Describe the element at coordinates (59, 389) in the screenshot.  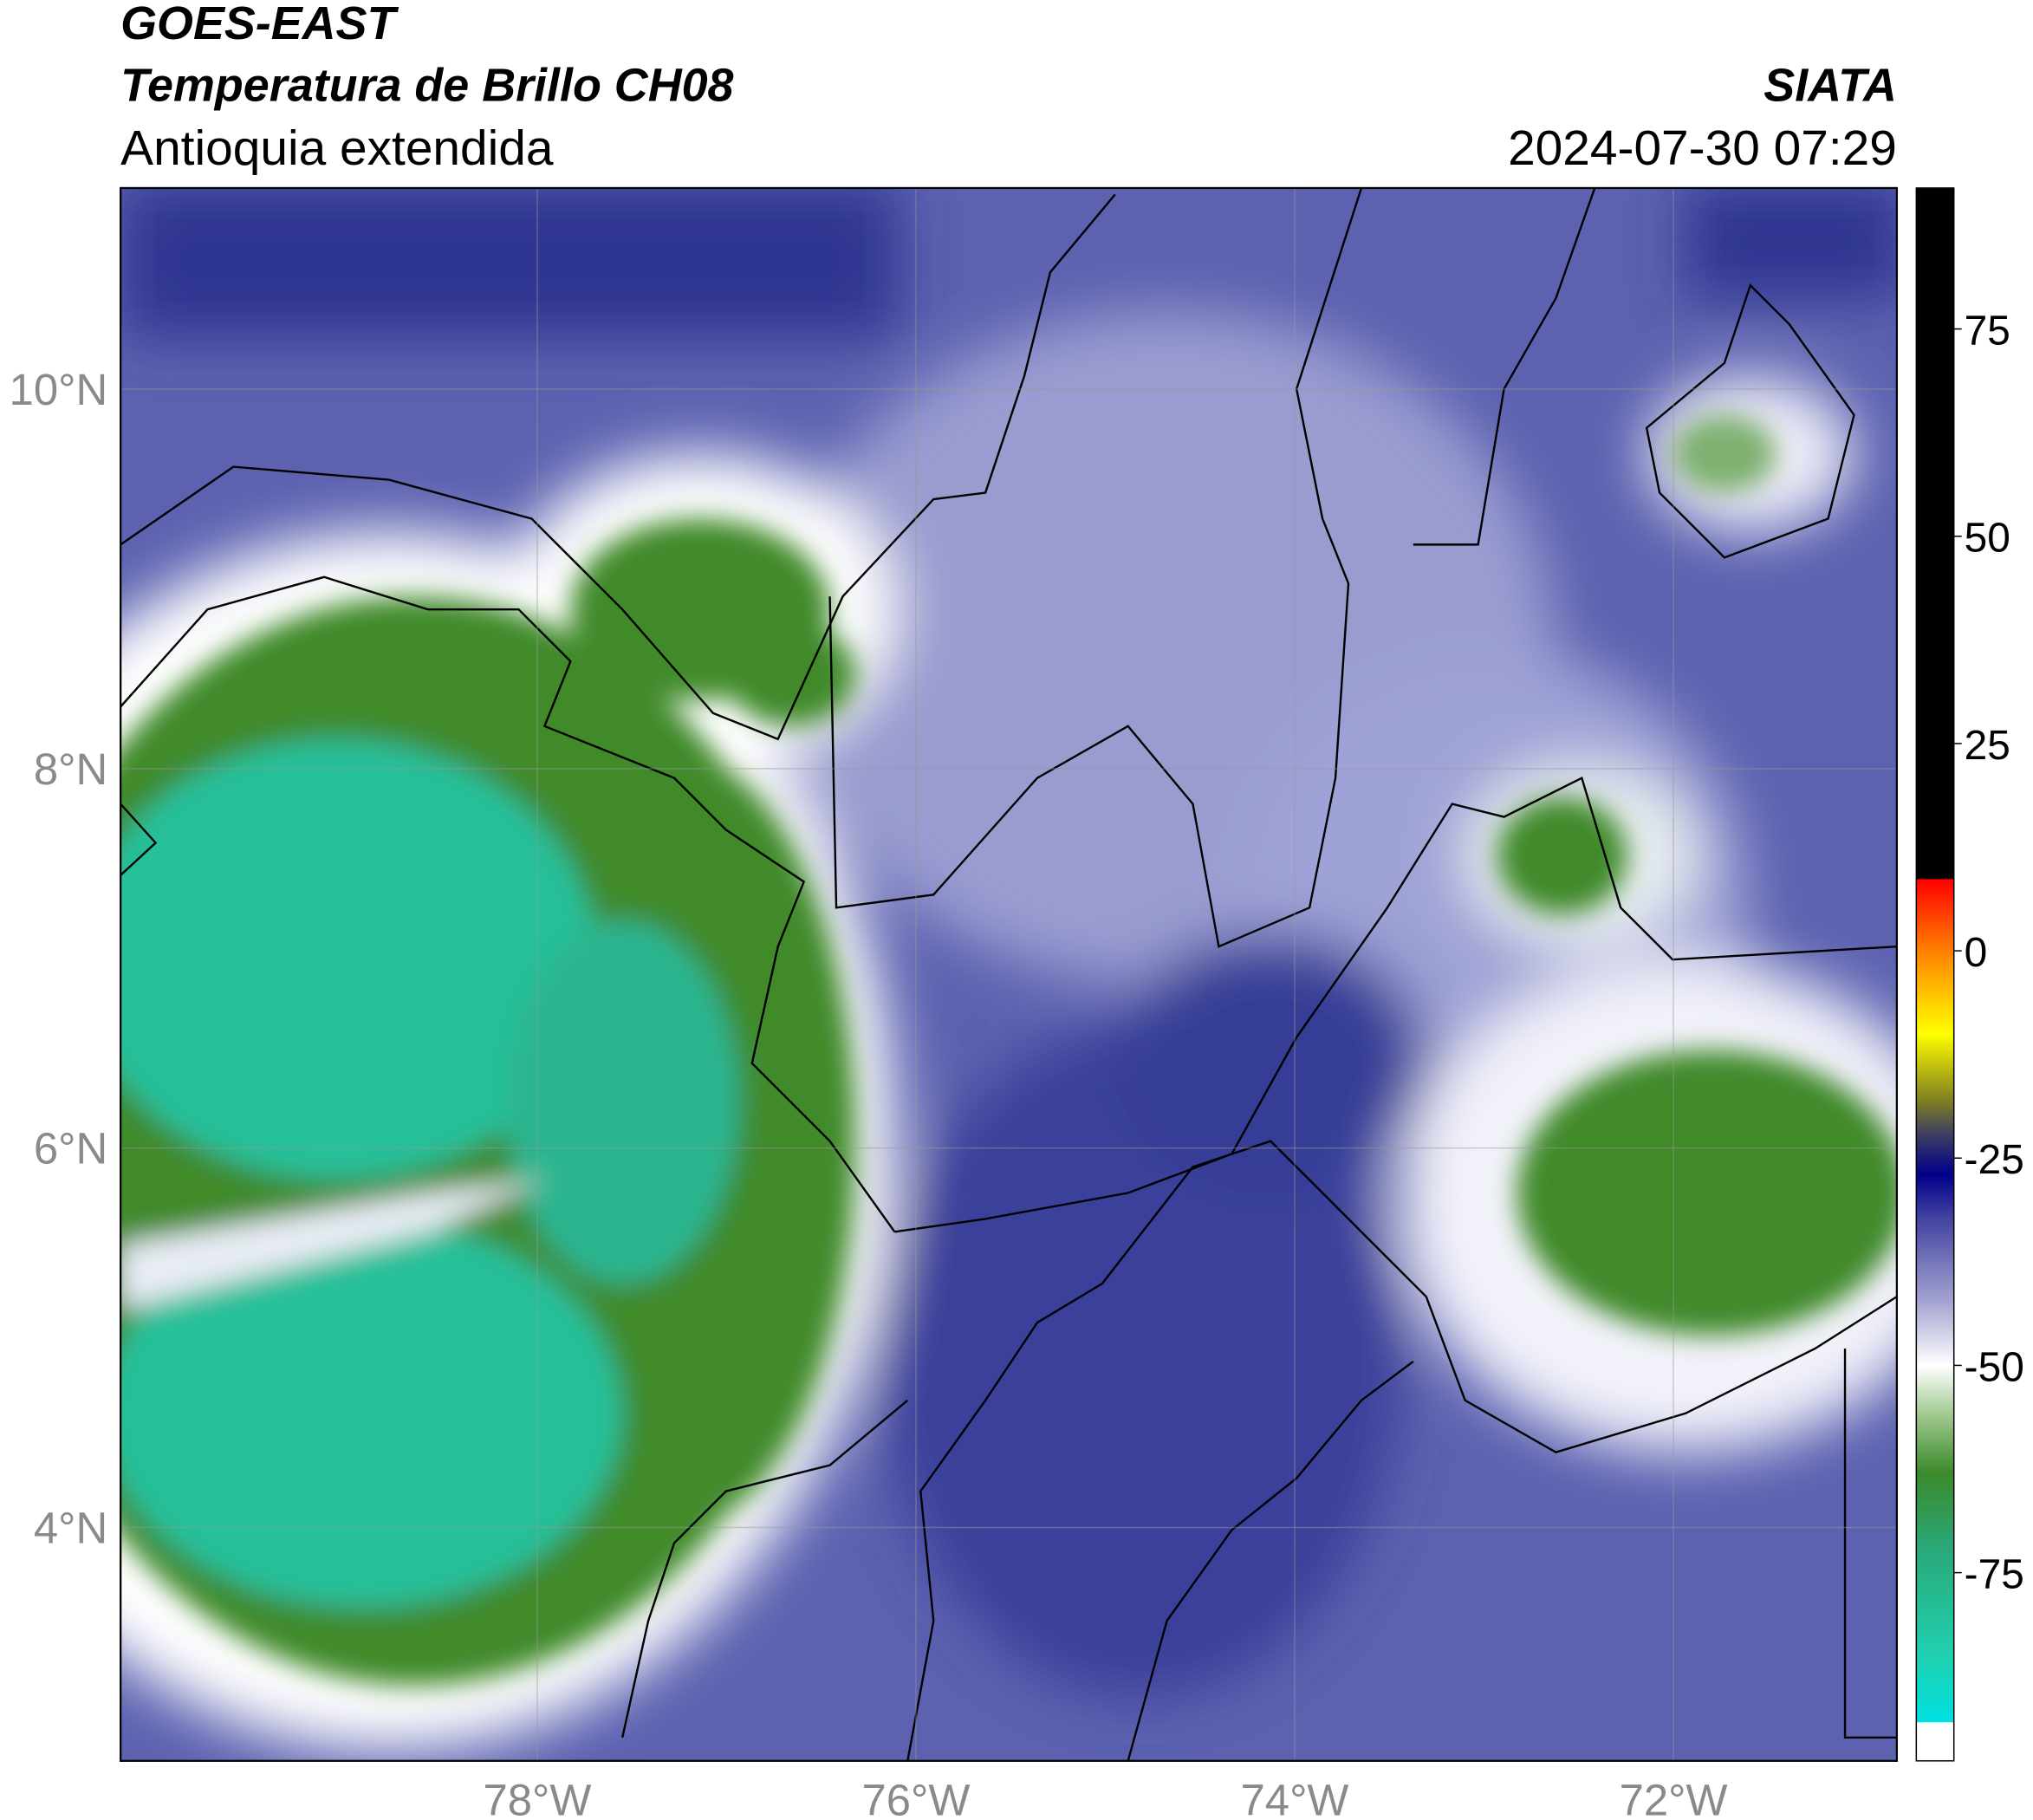
I see `y-tick-label: 10°N` at that location.